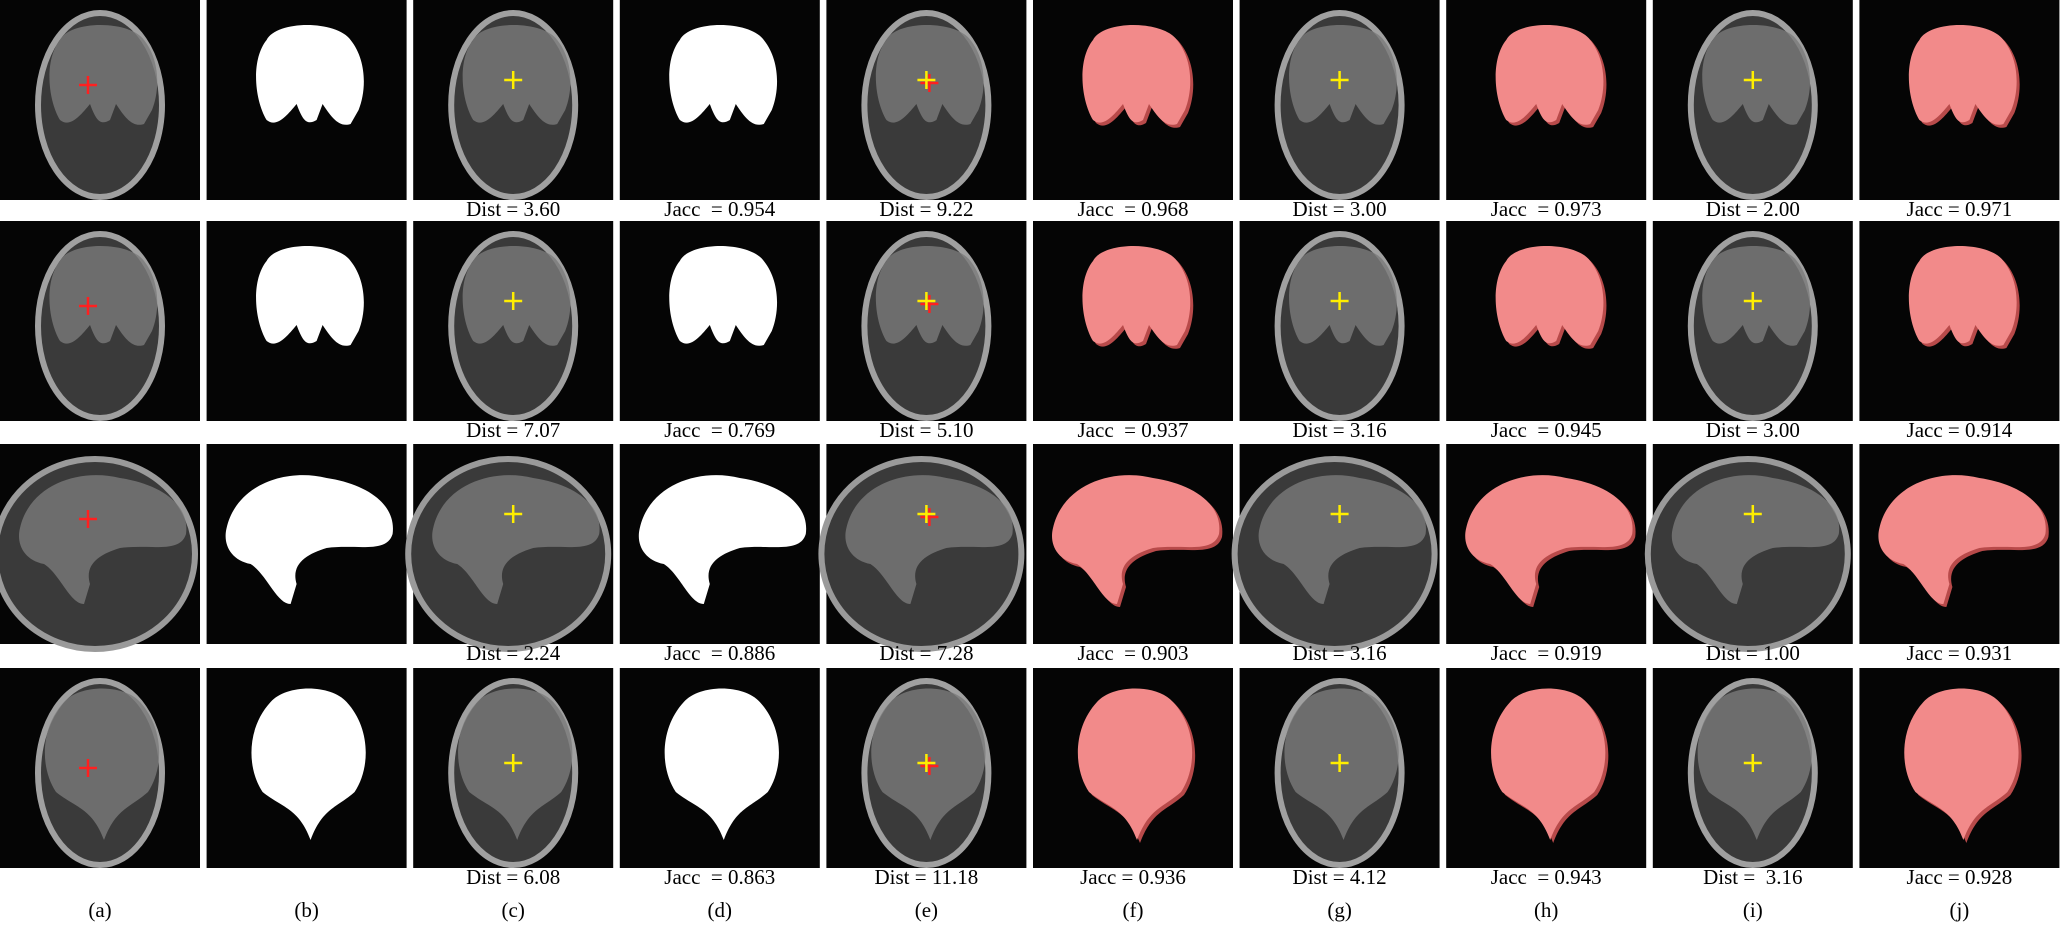 This screenshot has width=2065, height=947. What do you see at coordinates (1133, 653) in the screenshot?
I see `score-label: Jacc = 0.903` at bounding box center [1133, 653].